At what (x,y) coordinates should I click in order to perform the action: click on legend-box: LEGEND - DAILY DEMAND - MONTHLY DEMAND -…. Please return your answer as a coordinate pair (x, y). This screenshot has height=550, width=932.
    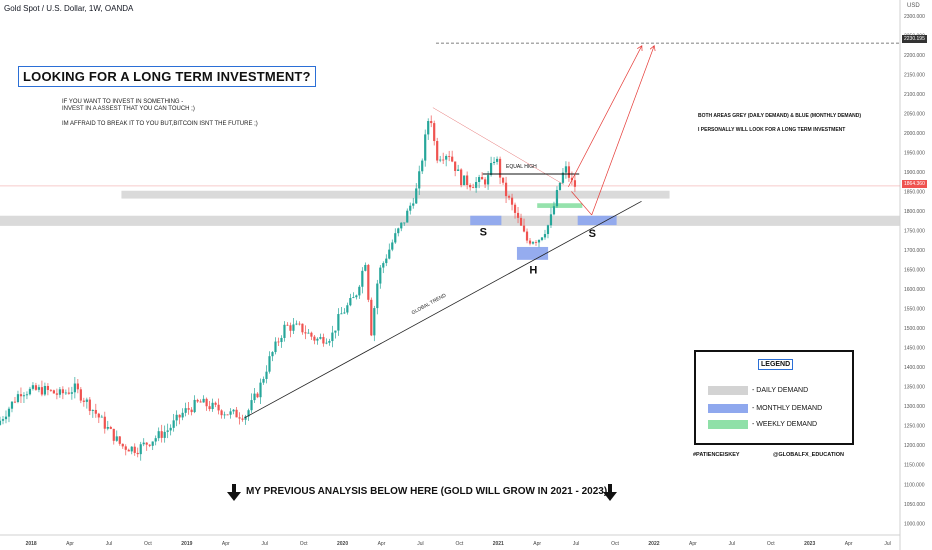
    Looking at the image, I should click on (774, 397).